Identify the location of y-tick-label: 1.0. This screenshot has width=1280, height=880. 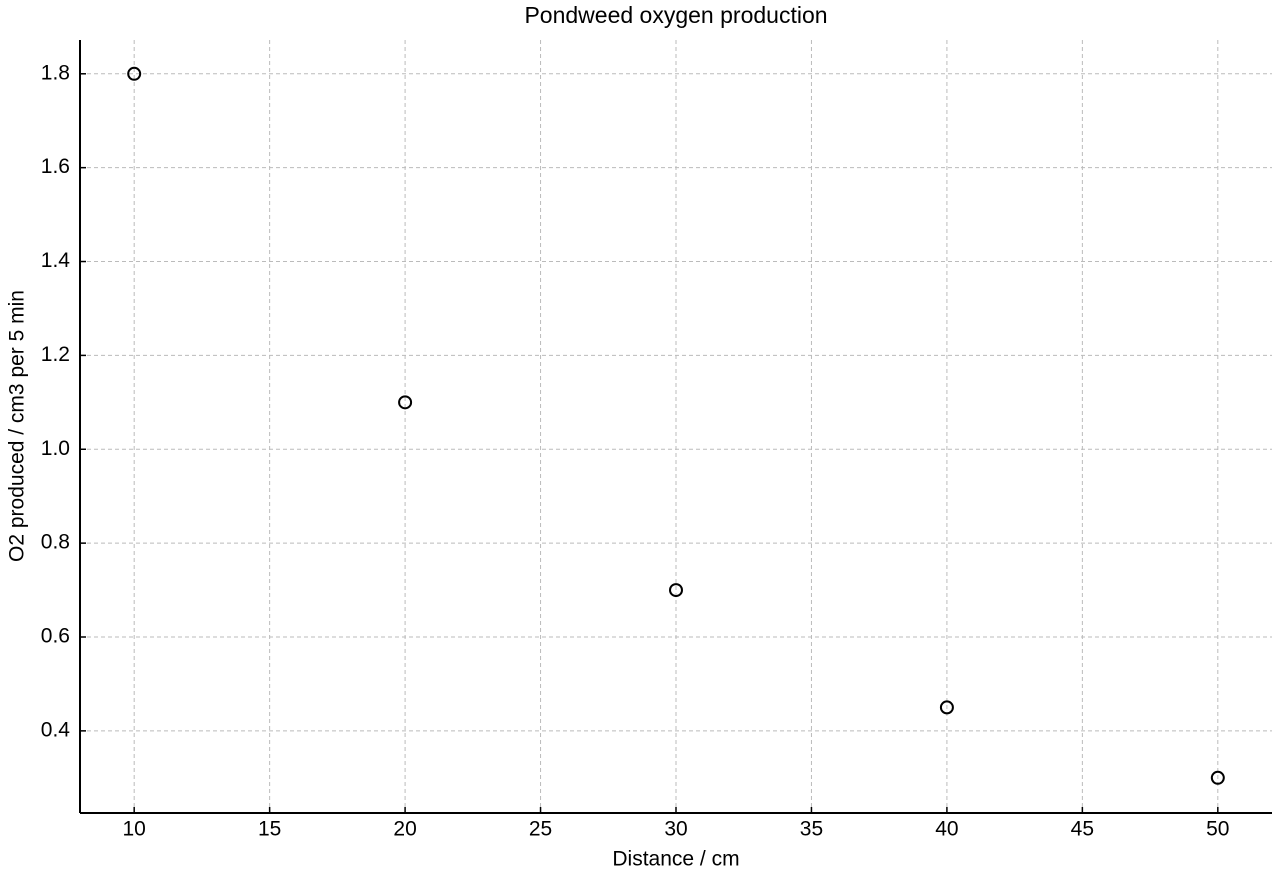
(55, 448).